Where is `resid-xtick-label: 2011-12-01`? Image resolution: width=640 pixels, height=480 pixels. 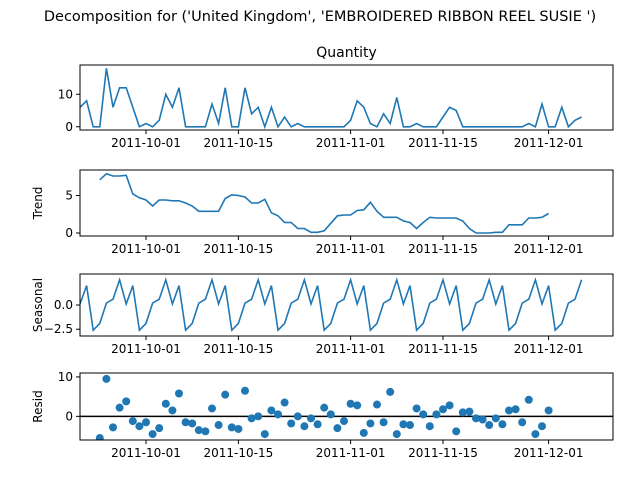
resid-xtick-label: 2011-12-01 is located at coordinates (549, 453).